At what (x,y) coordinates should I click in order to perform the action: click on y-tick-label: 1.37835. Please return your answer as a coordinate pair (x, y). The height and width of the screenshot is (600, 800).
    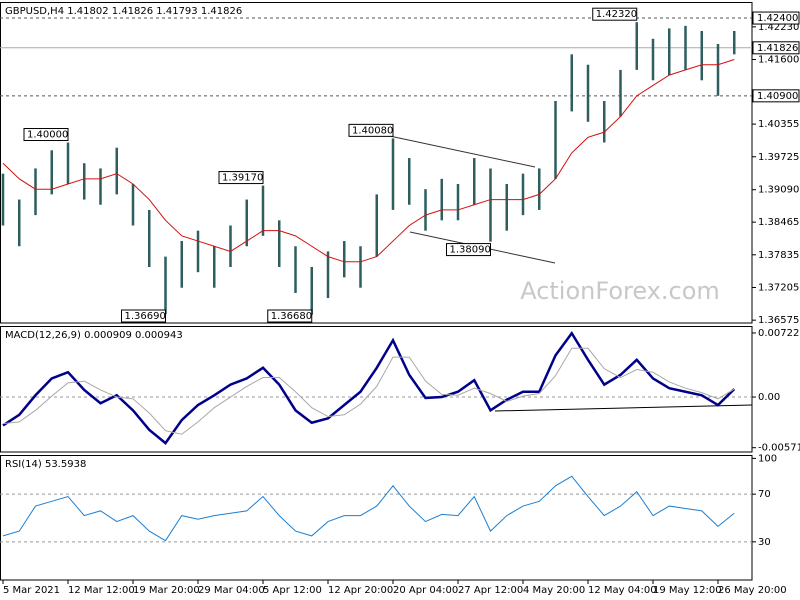
    Looking at the image, I should click on (778, 255).